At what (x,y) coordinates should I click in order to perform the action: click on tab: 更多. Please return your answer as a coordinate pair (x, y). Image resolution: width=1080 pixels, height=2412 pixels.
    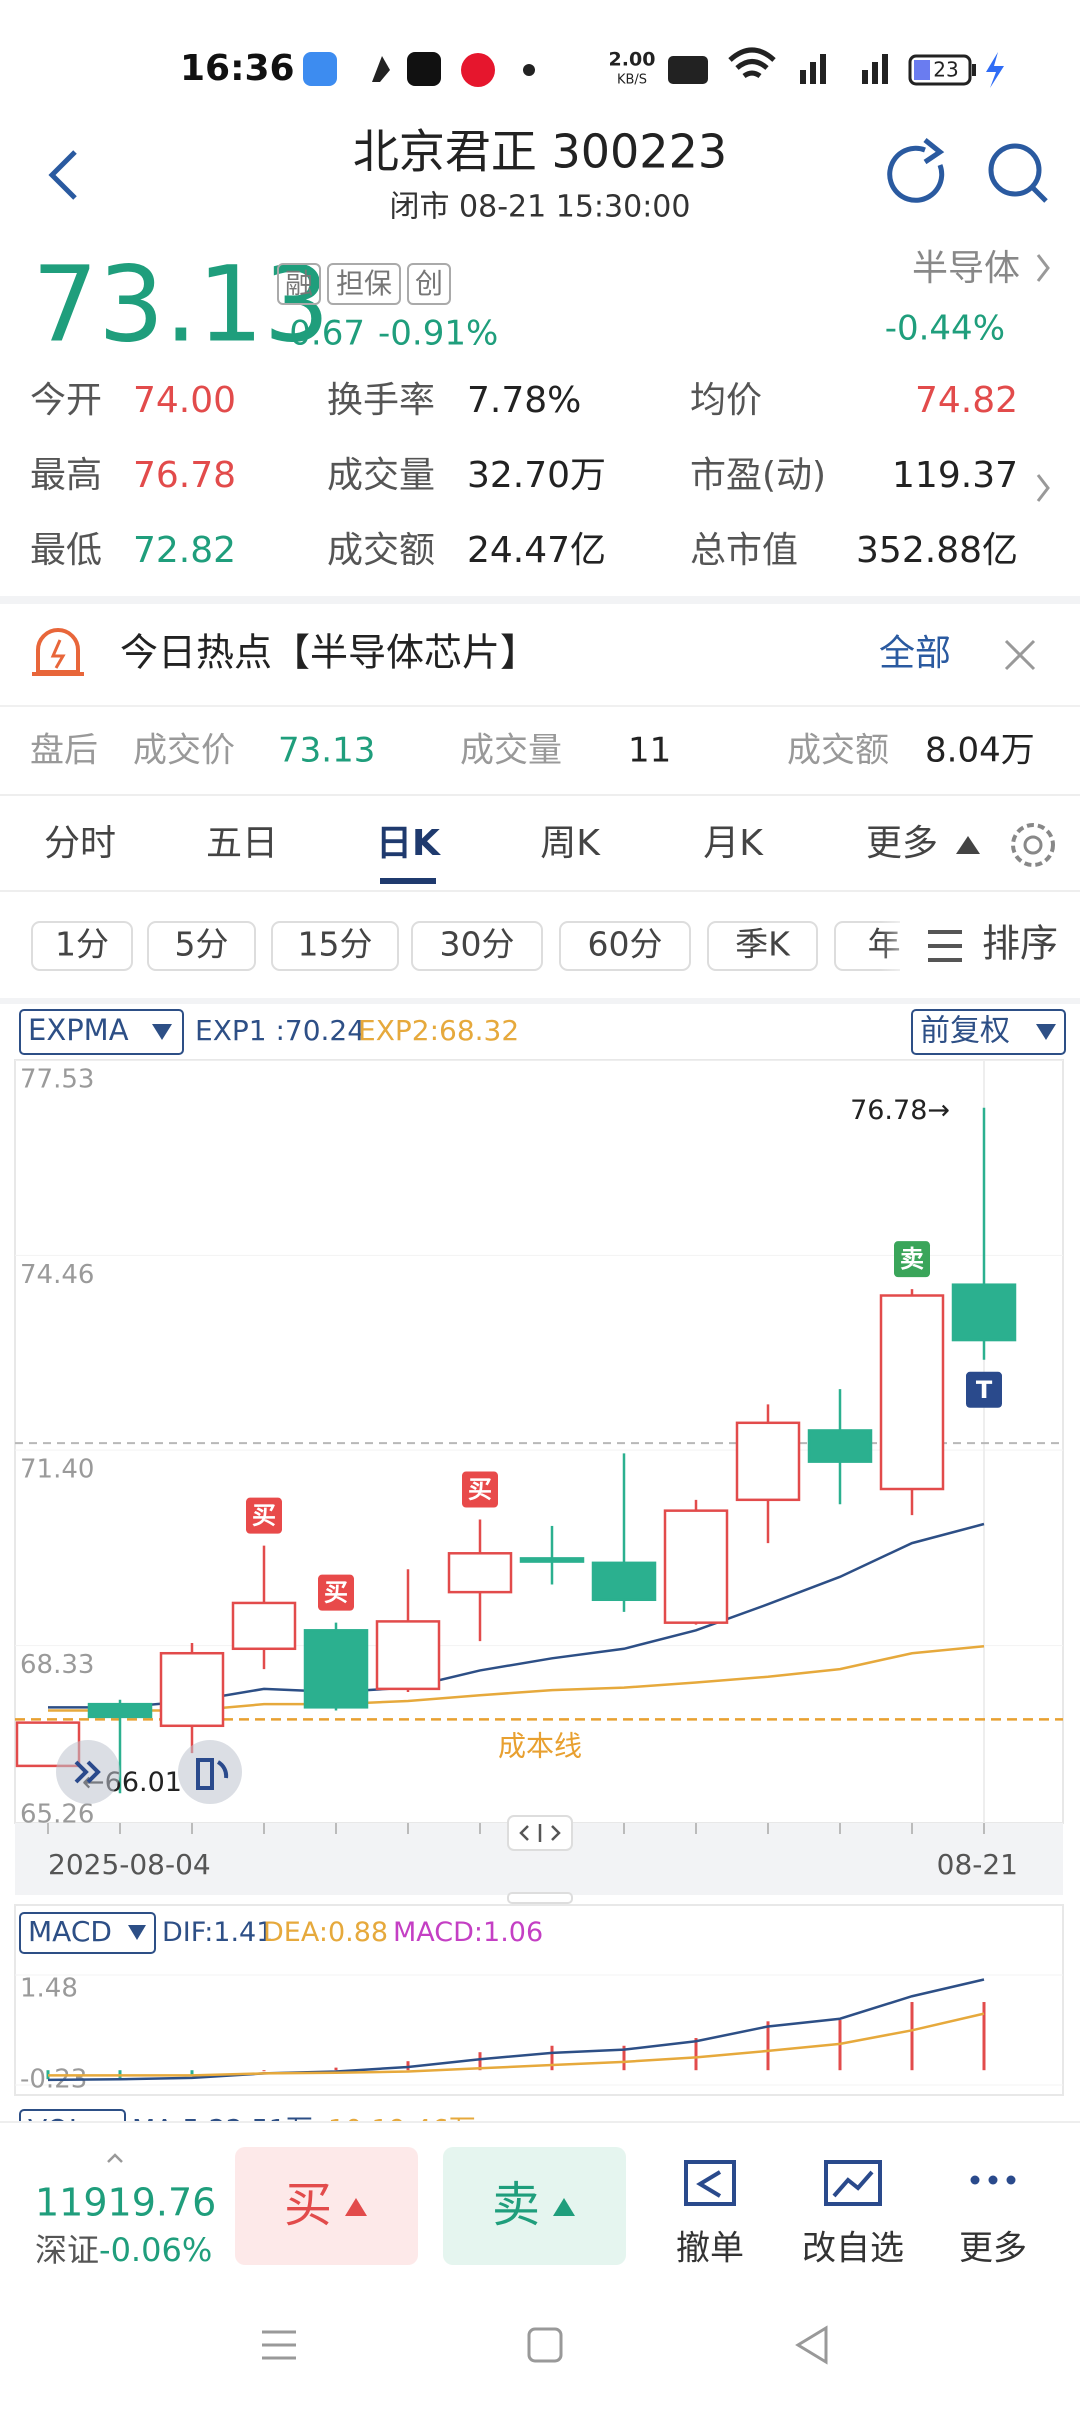
    Looking at the image, I should click on (902, 843).